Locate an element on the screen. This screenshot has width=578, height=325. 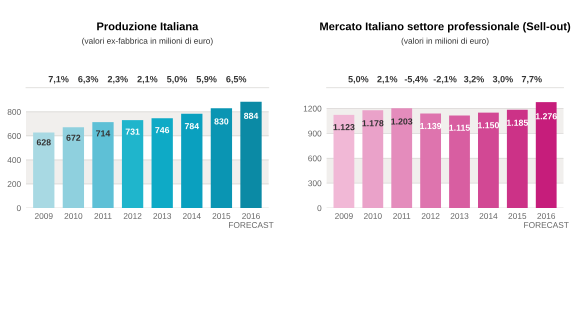
data-label: 672 is located at coordinates (73, 137).